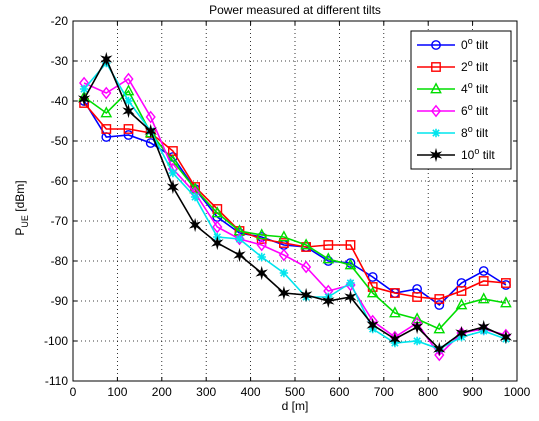 This screenshot has height=421, width=539. Describe the element at coordinates (60, 21) in the screenshot. I see `y-tick-label: -20` at that location.